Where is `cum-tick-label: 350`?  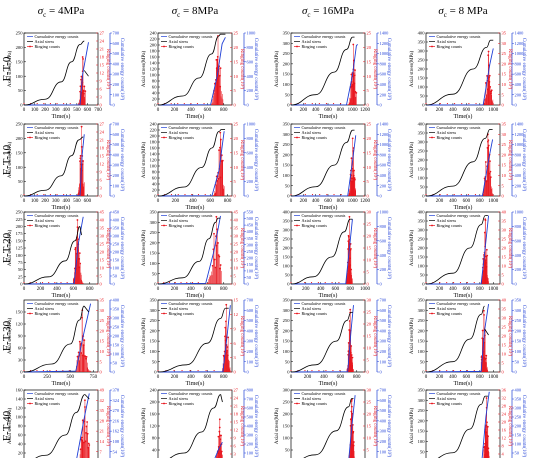 cum-tick-label: 350 is located at coordinates (250, 238).